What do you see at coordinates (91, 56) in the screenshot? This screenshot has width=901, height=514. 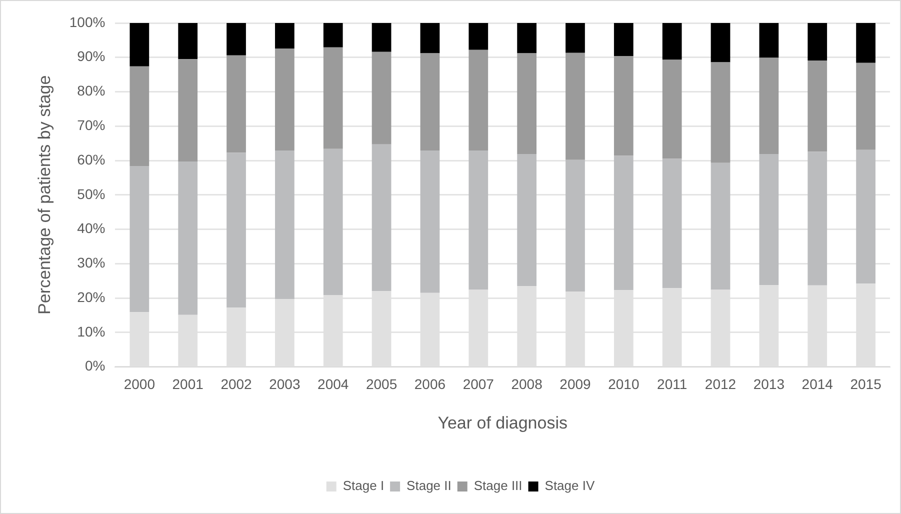 I see `y-tick-label: 90%` at bounding box center [91, 56].